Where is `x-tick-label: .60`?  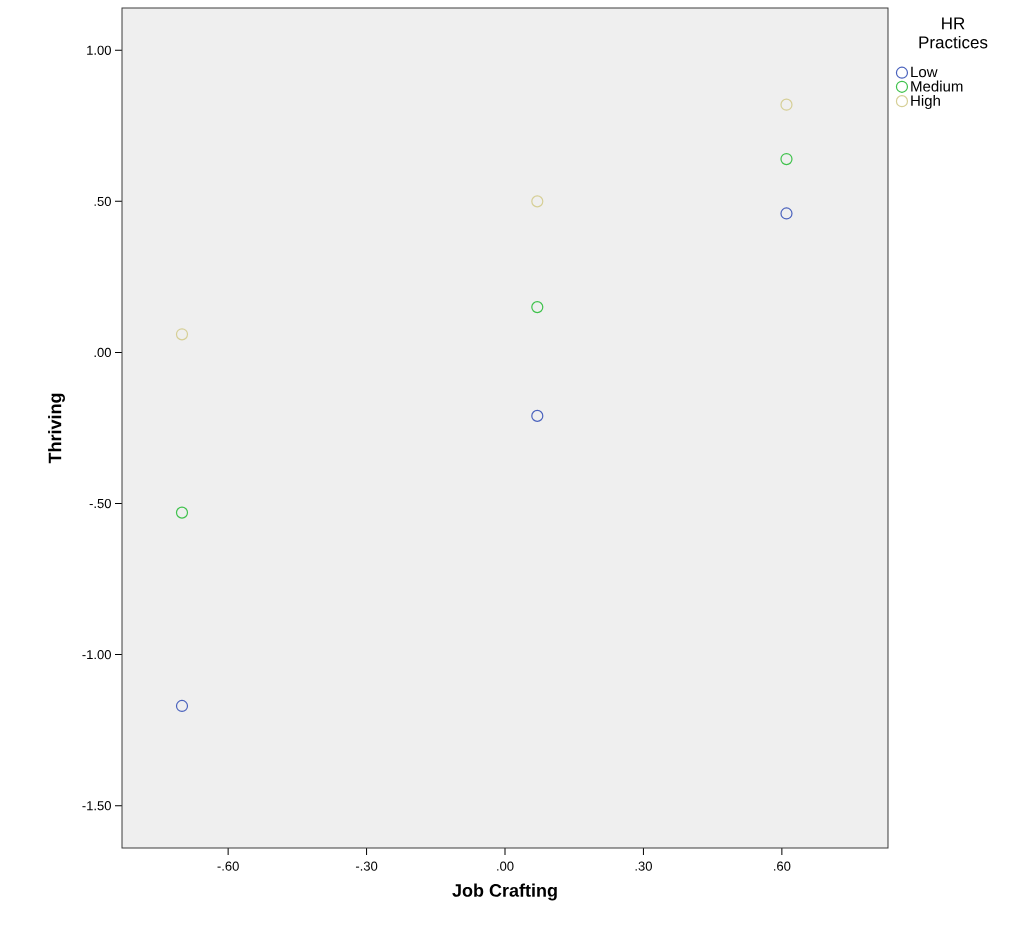 x-tick-label: .60 is located at coordinates (782, 866).